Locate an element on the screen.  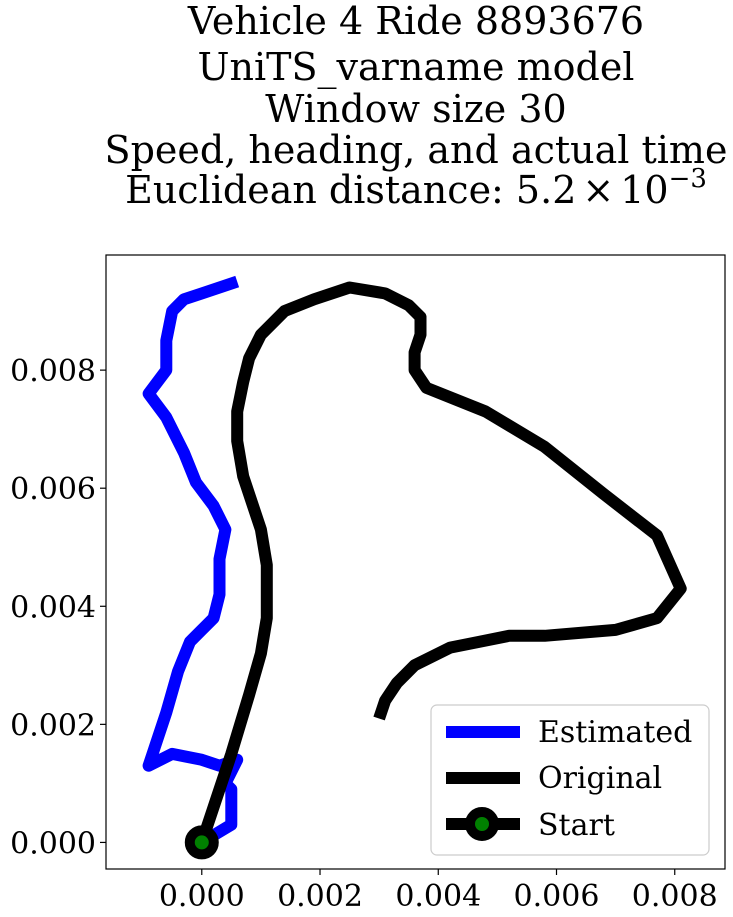
title-line-5-prefix: Euclidean distance: 5.2 is located at coordinates (350, 190).